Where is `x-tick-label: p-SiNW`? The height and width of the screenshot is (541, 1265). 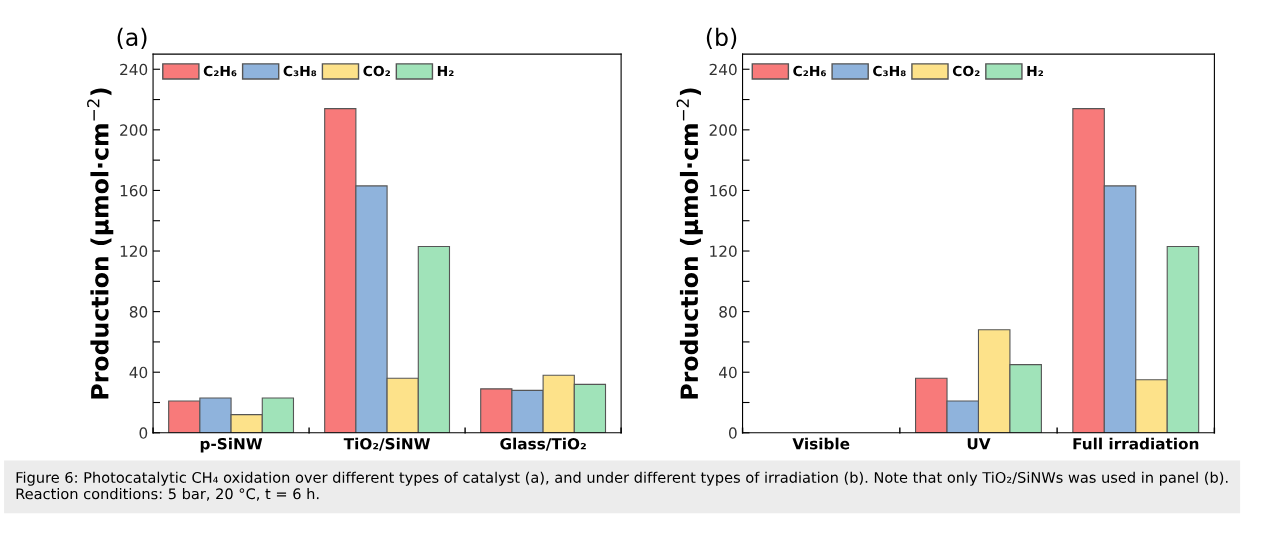
x-tick-label: p-SiNW is located at coordinates (231, 445).